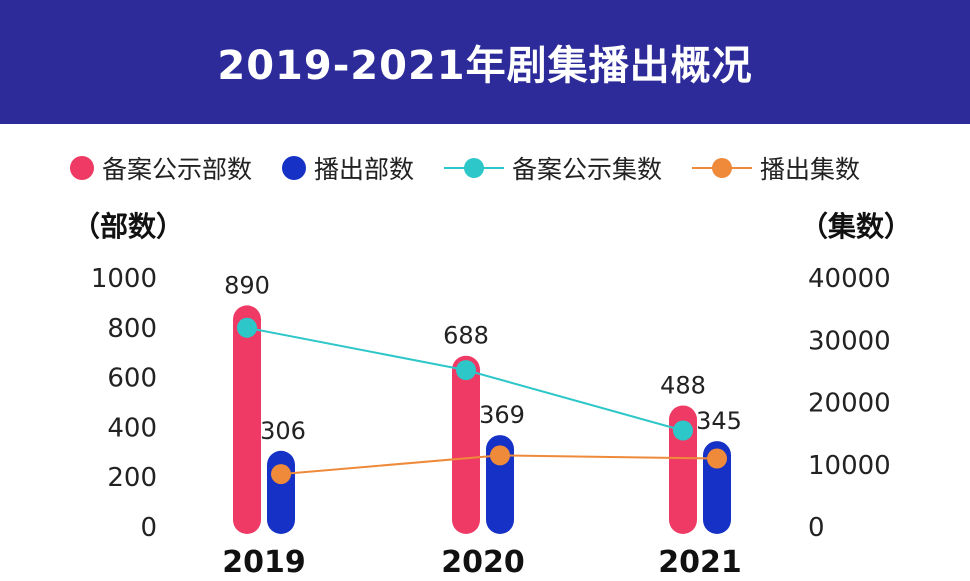 The image size is (970, 581). I want to click on legend-item-aired-count: 播出部数, so click(348, 168).